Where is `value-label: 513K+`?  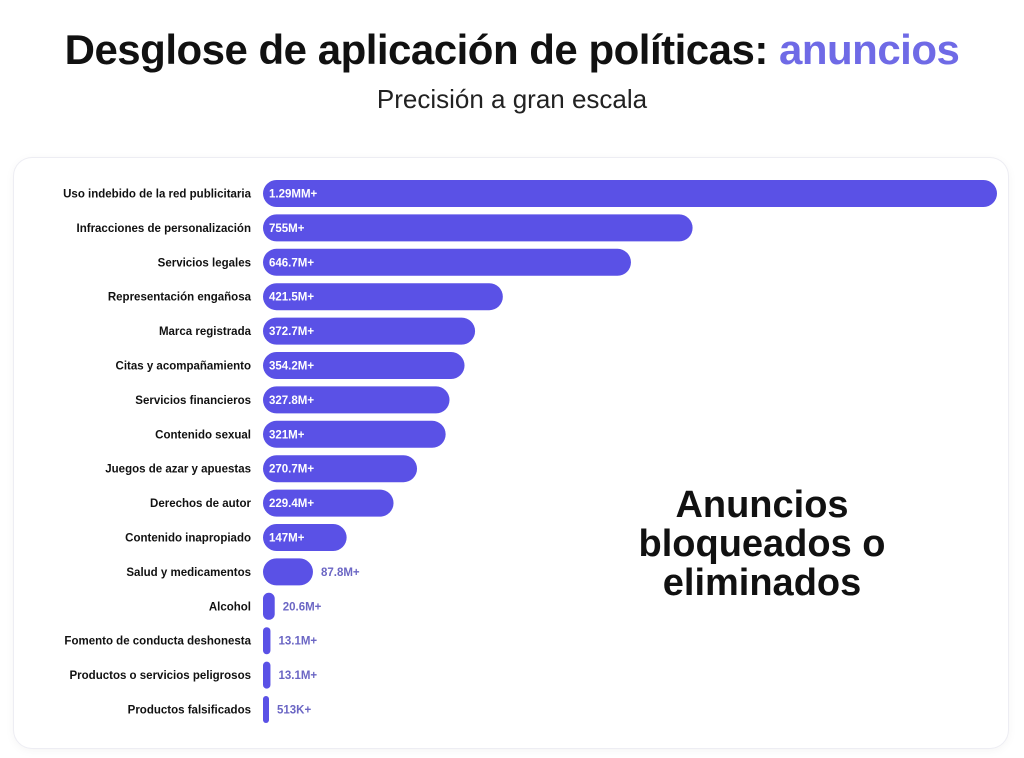
value-label: 513K+ is located at coordinates (294, 711).